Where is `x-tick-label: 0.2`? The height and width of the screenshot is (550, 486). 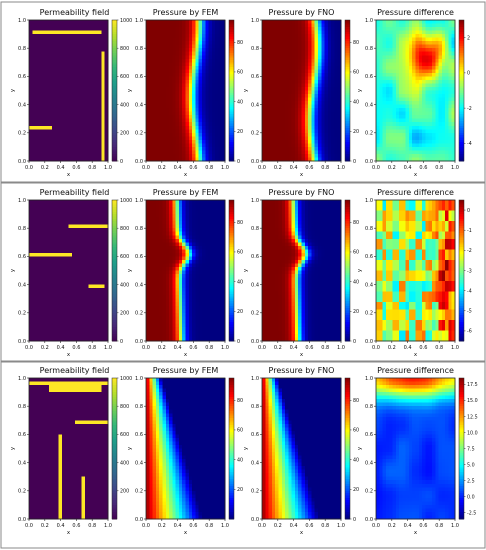
x-tick-label: 0.2 is located at coordinates (45, 168).